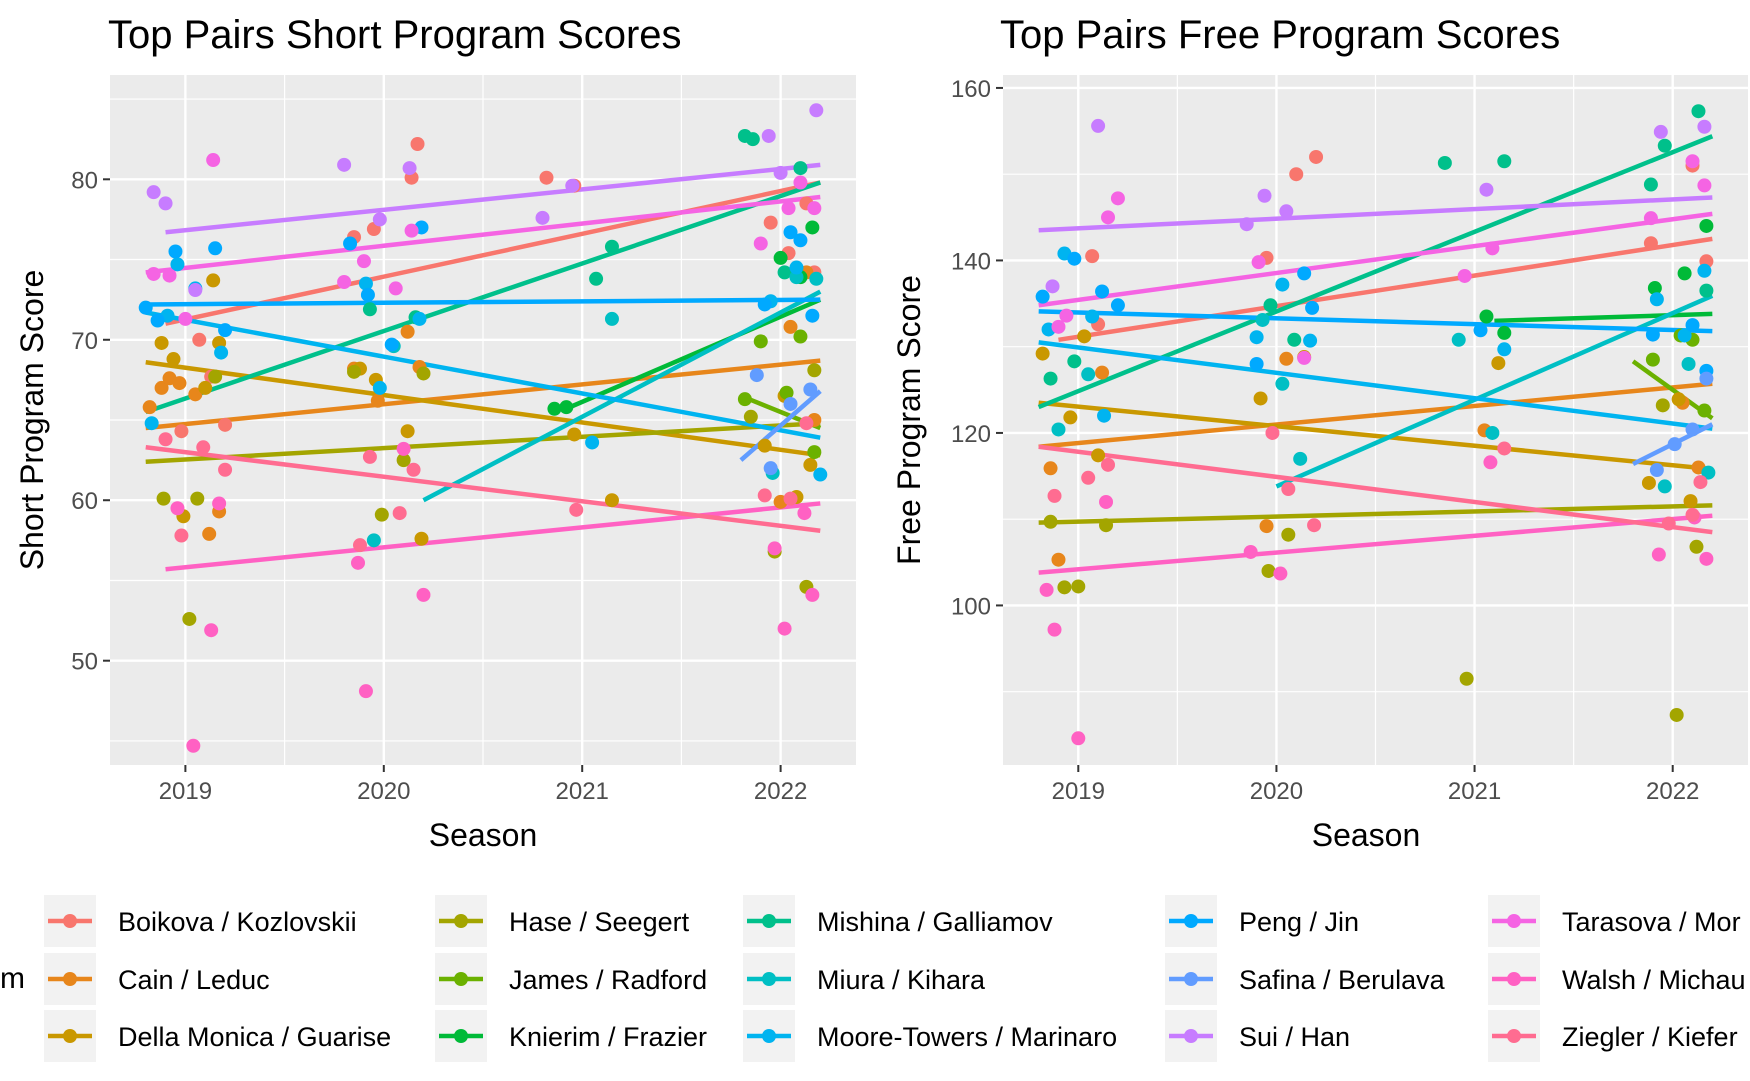 This screenshot has height=1081, width=1750. I want to click on y-tick-label: 140, so click(971, 261).